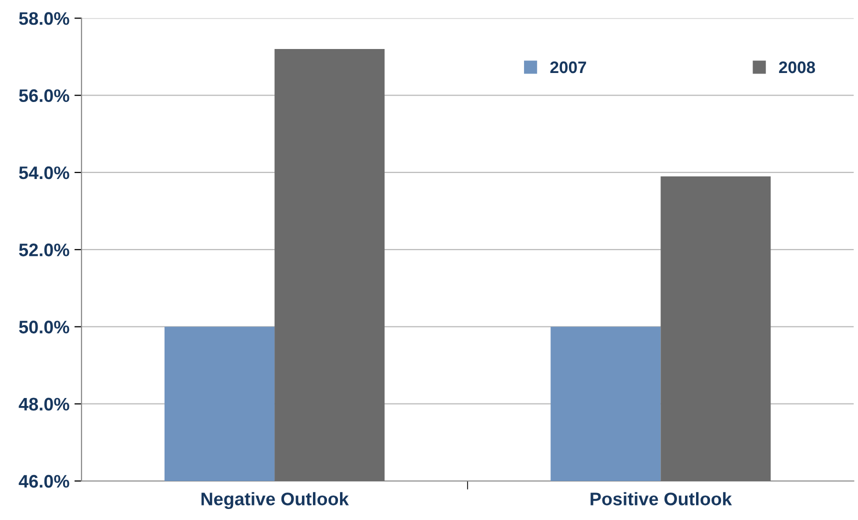 The width and height of the screenshot is (858, 520). What do you see at coordinates (44, 404) in the screenshot?
I see `y-tick-label: 48.0%` at bounding box center [44, 404].